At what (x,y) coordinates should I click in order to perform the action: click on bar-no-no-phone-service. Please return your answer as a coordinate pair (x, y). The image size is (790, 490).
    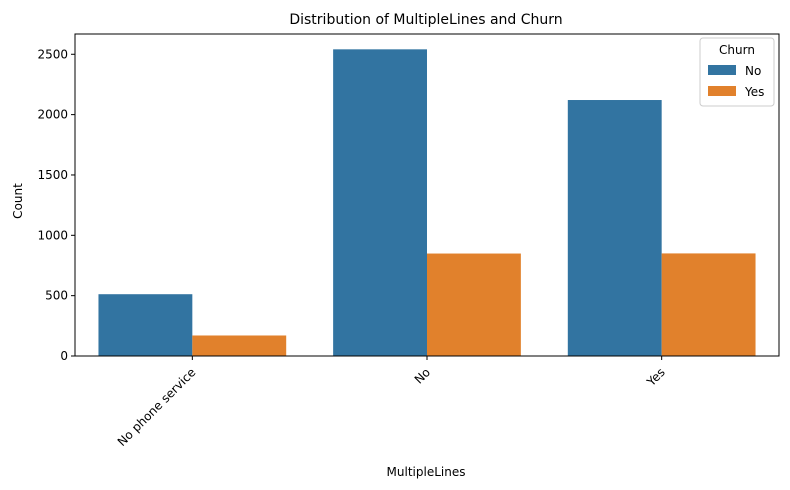
    Looking at the image, I should click on (145, 325).